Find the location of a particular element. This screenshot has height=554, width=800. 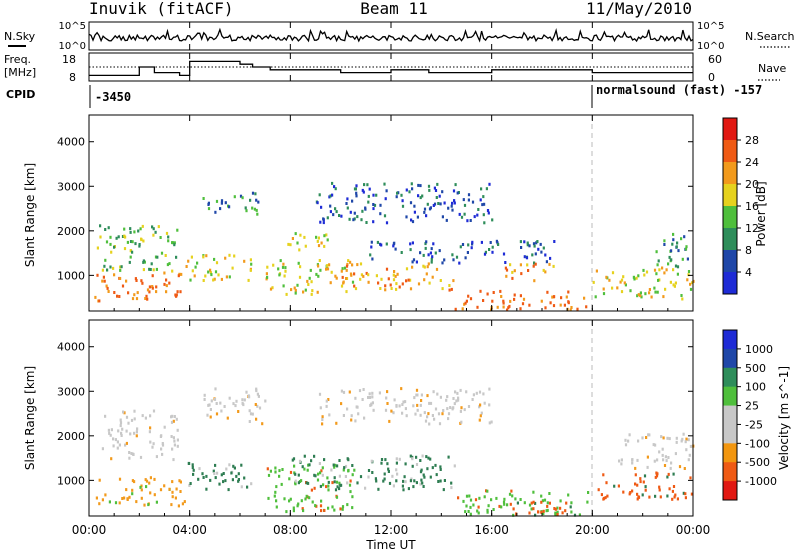

colorbar-tick-label: 25 is located at coordinates (752, 406).